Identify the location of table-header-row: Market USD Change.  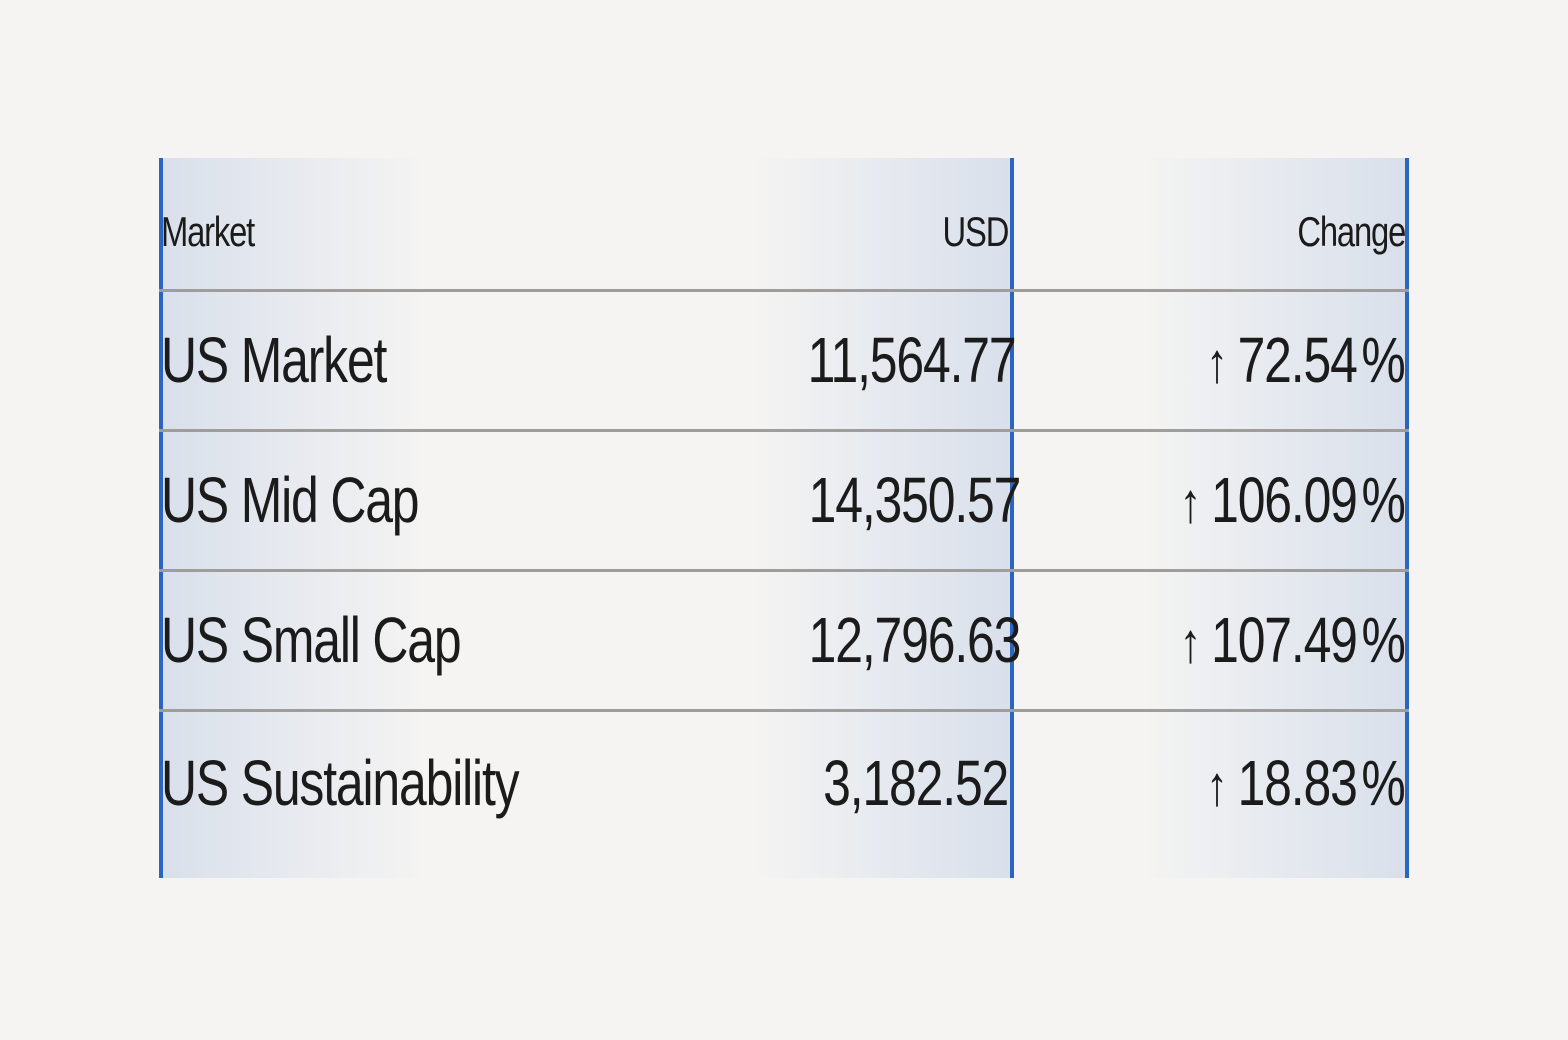
(784, 225).